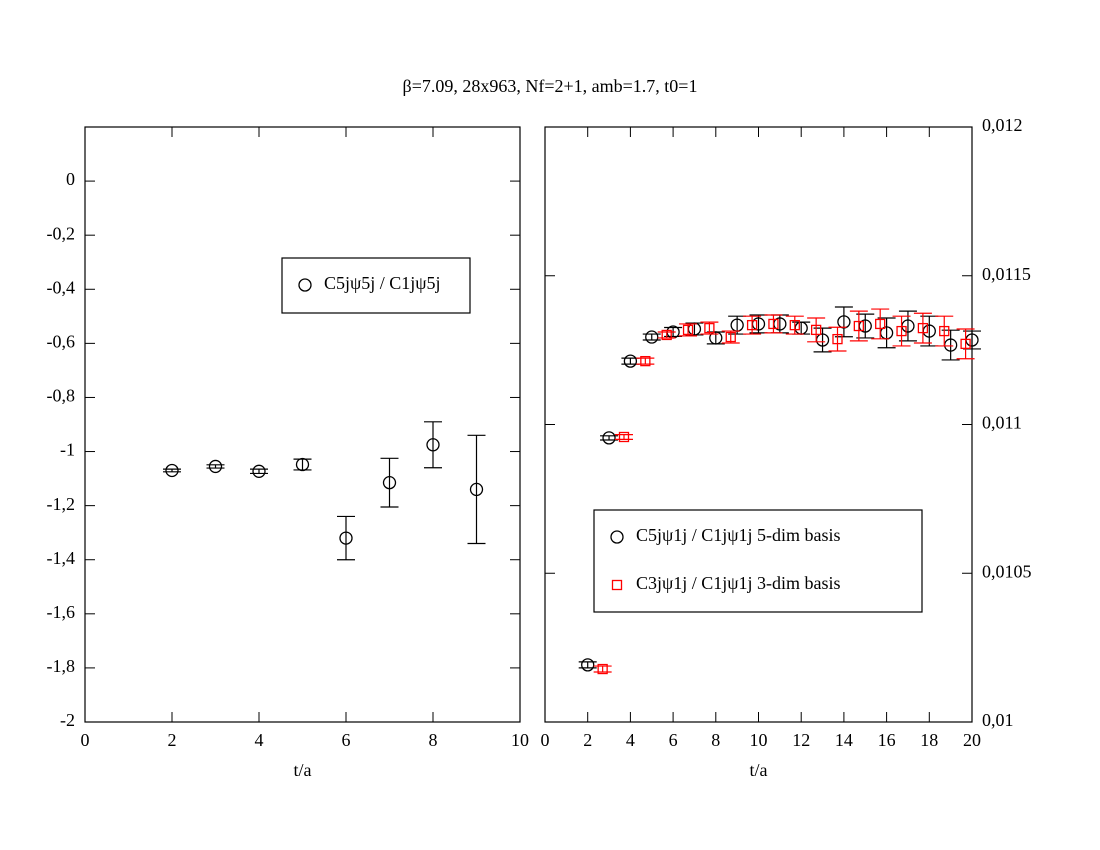 The width and height of the screenshot is (1100, 850). What do you see at coordinates (67, 720) in the screenshot?
I see `y-tick-label: -2` at bounding box center [67, 720].